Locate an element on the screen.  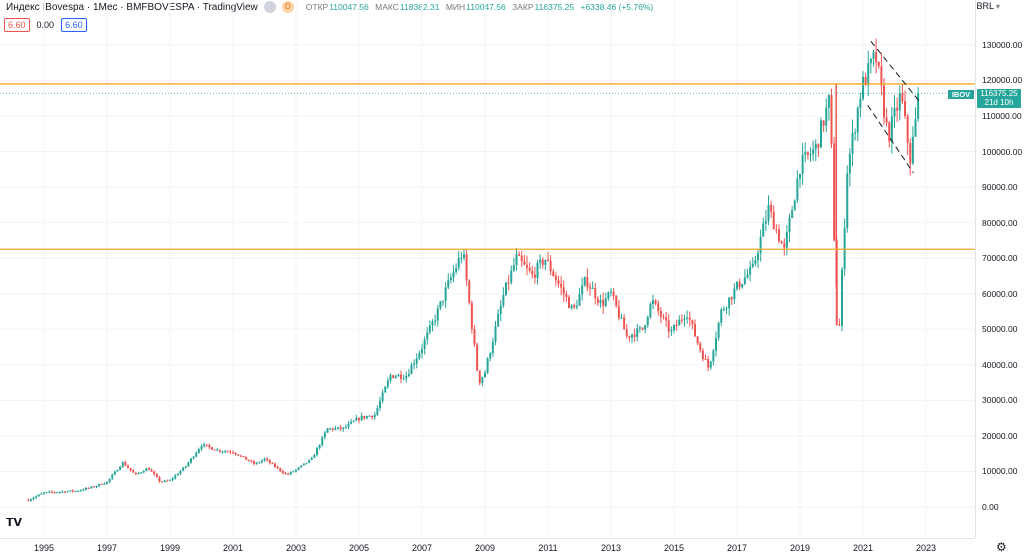
currency-selector: BRL is located at coordinates (988, 6).